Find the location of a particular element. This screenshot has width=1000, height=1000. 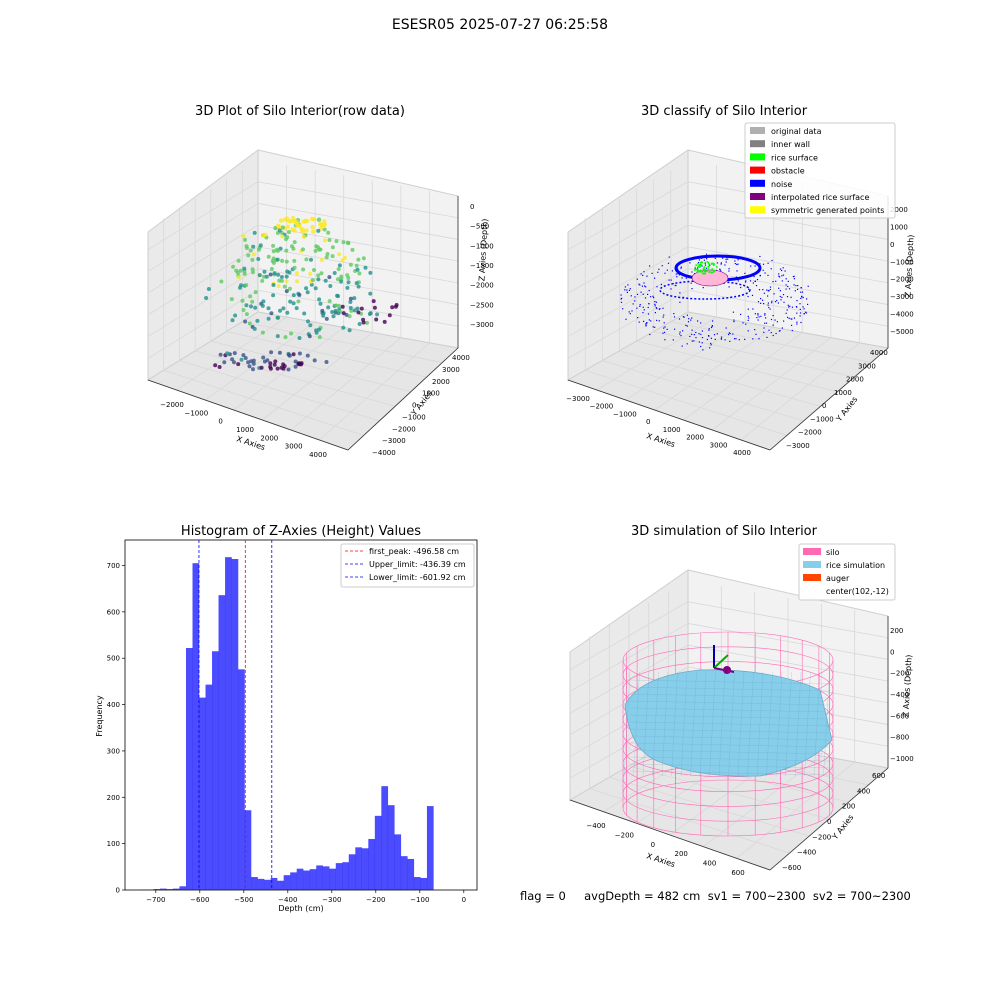

p3-x-axis-label: Depth (cm) is located at coordinates (300, 908).